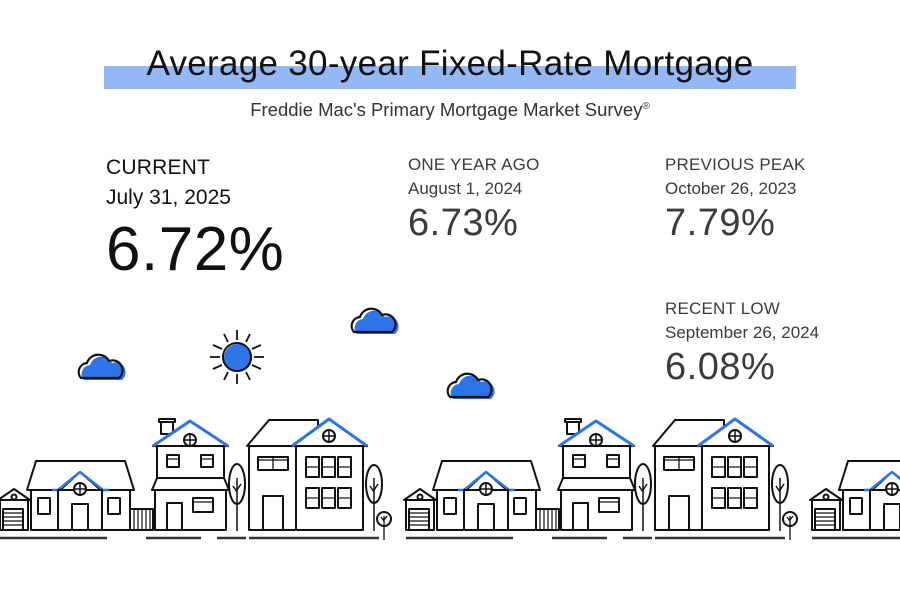 The height and width of the screenshot is (600, 900). I want to click on stat-date: August 1, 2024, so click(465, 188).